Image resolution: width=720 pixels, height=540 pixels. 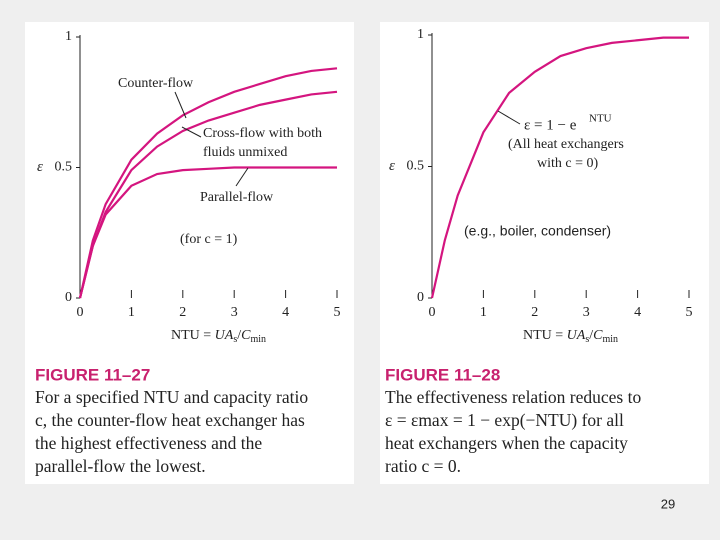 I want to click on caption-line: heat exchangers when the capacity, so click(x=506, y=443).